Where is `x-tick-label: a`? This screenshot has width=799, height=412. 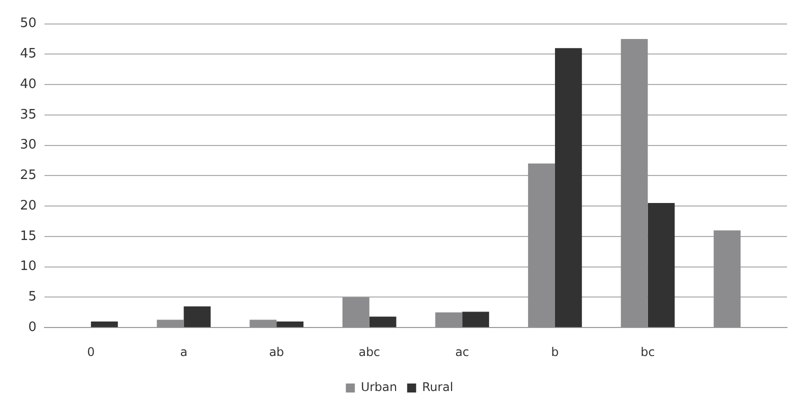 x-tick-label: a is located at coordinates (184, 351).